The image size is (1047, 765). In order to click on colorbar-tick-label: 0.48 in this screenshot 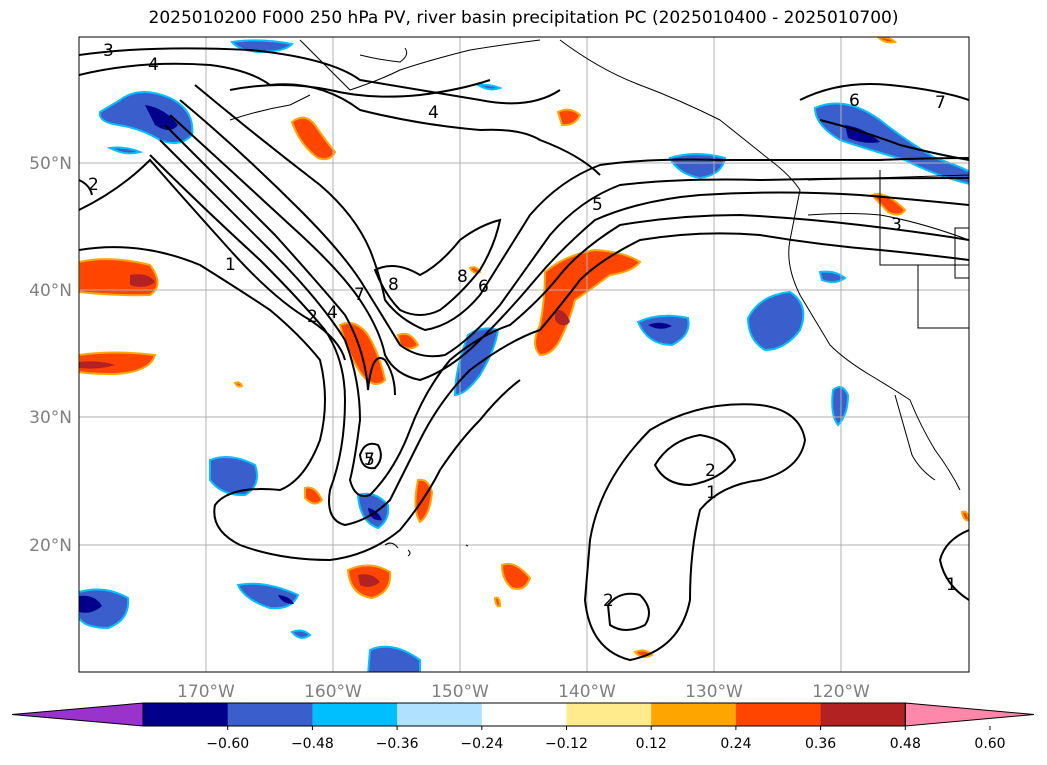, I will do `click(905, 744)`.